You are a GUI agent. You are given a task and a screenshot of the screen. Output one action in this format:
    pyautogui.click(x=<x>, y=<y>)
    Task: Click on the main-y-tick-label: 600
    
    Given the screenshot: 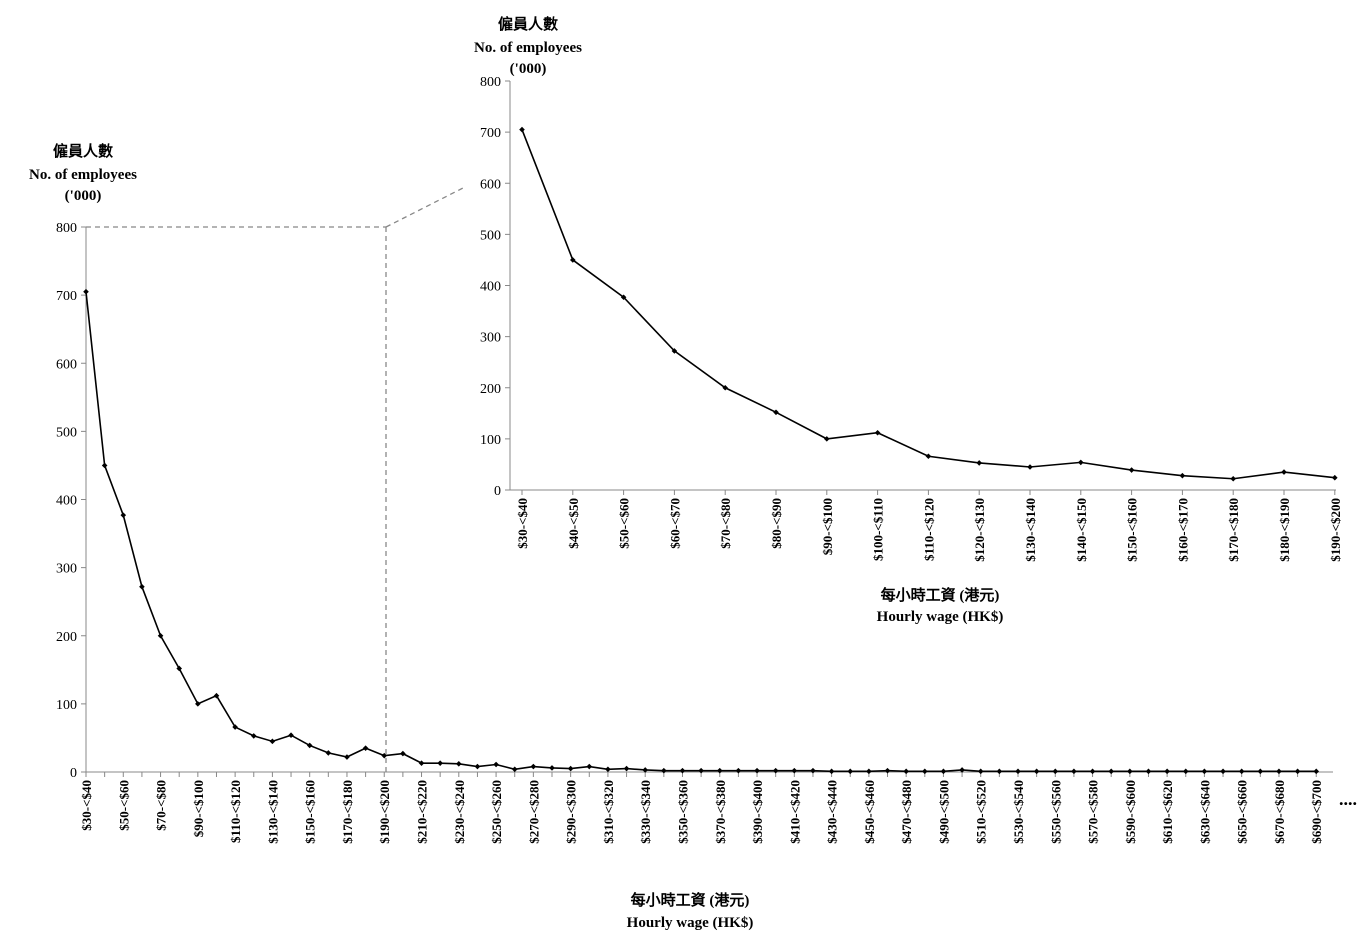 What is the action you would take?
    pyautogui.click(x=66, y=364)
    